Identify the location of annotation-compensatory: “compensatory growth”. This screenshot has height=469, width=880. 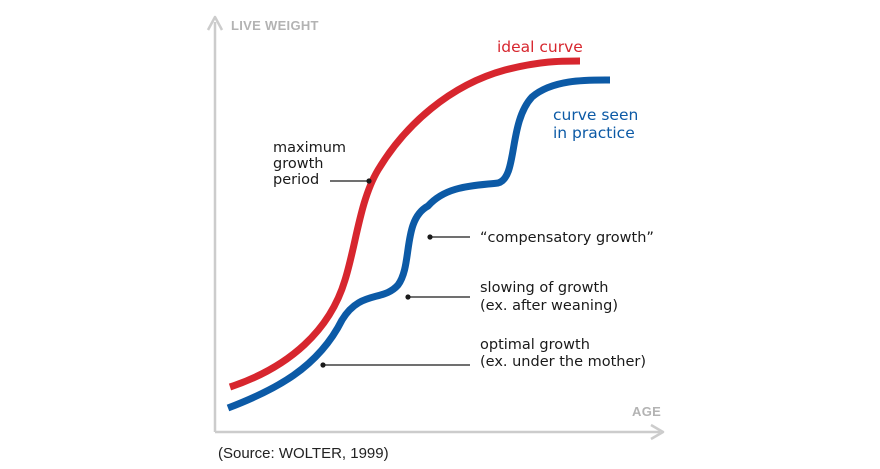
(540, 238).